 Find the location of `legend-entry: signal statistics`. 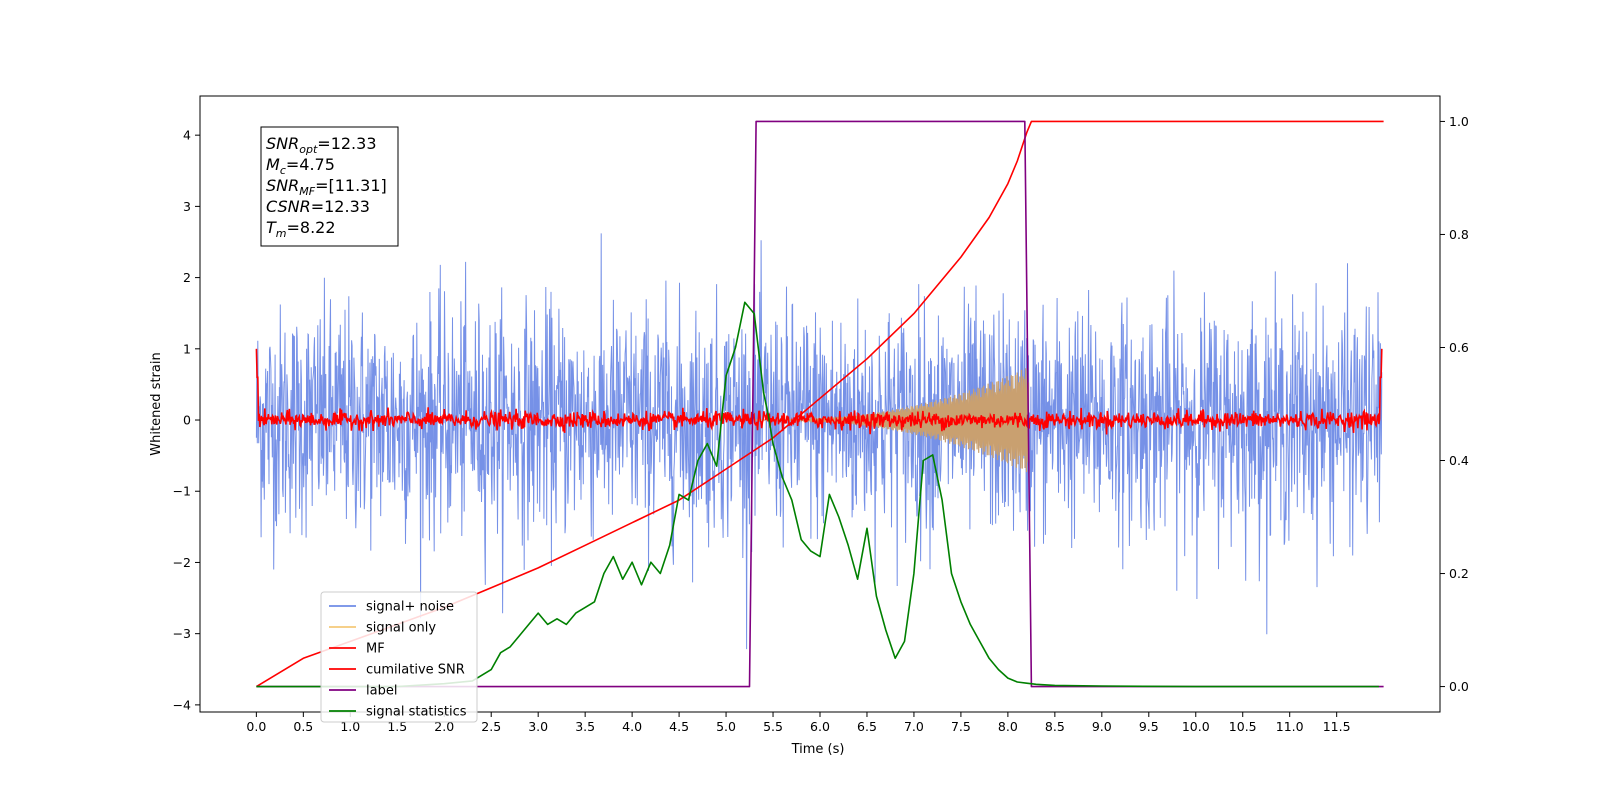

legend-entry: signal statistics is located at coordinates (398, 712).